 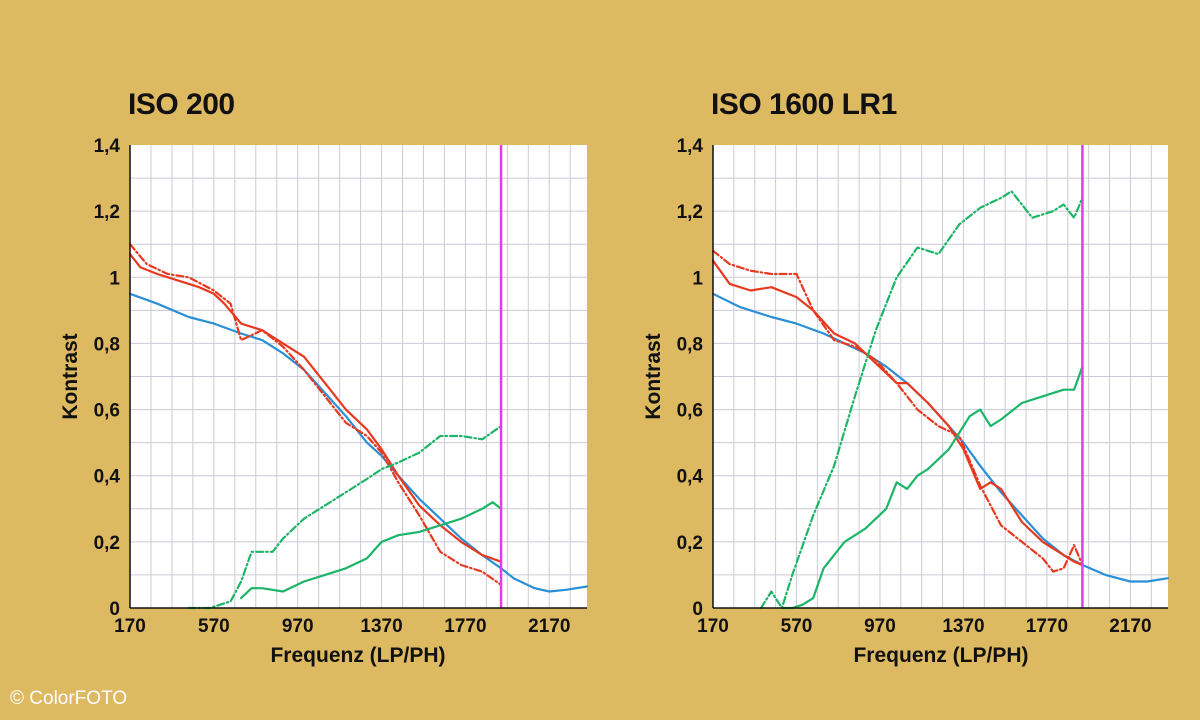 I want to click on chart-title-left: ISO 200, so click(x=181, y=104).